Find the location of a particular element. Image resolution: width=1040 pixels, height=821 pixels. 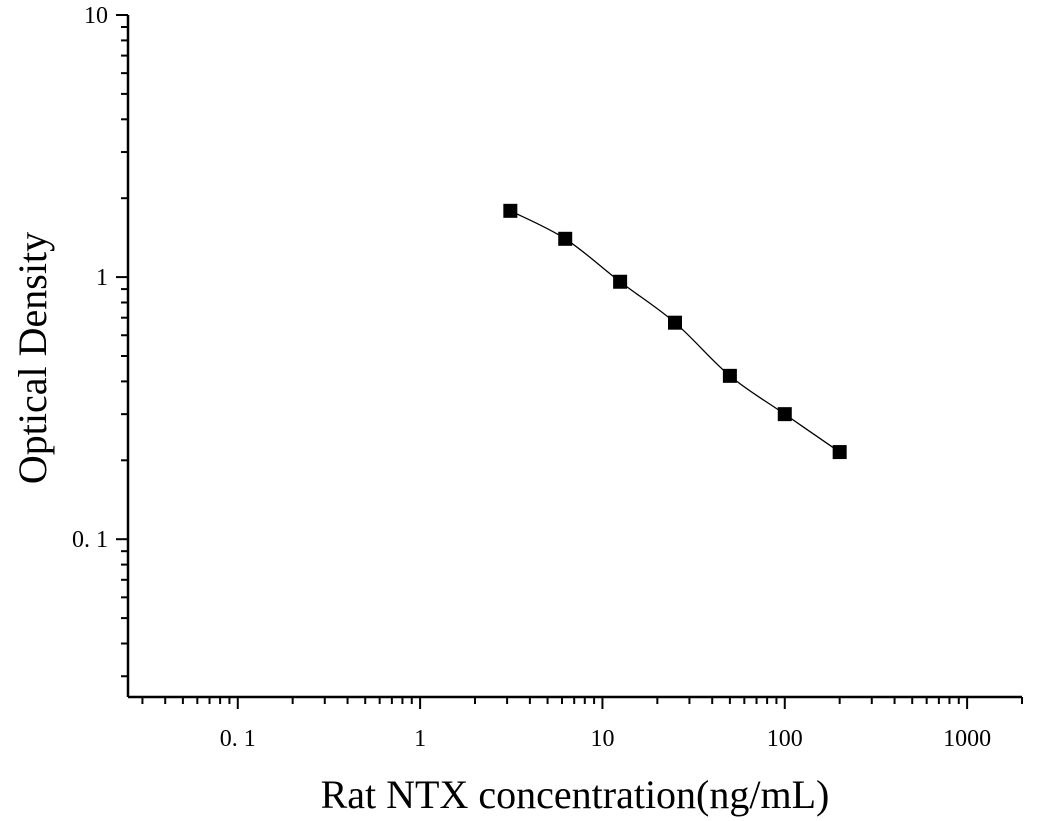

x-tick-label: 1 is located at coordinates (420, 739).